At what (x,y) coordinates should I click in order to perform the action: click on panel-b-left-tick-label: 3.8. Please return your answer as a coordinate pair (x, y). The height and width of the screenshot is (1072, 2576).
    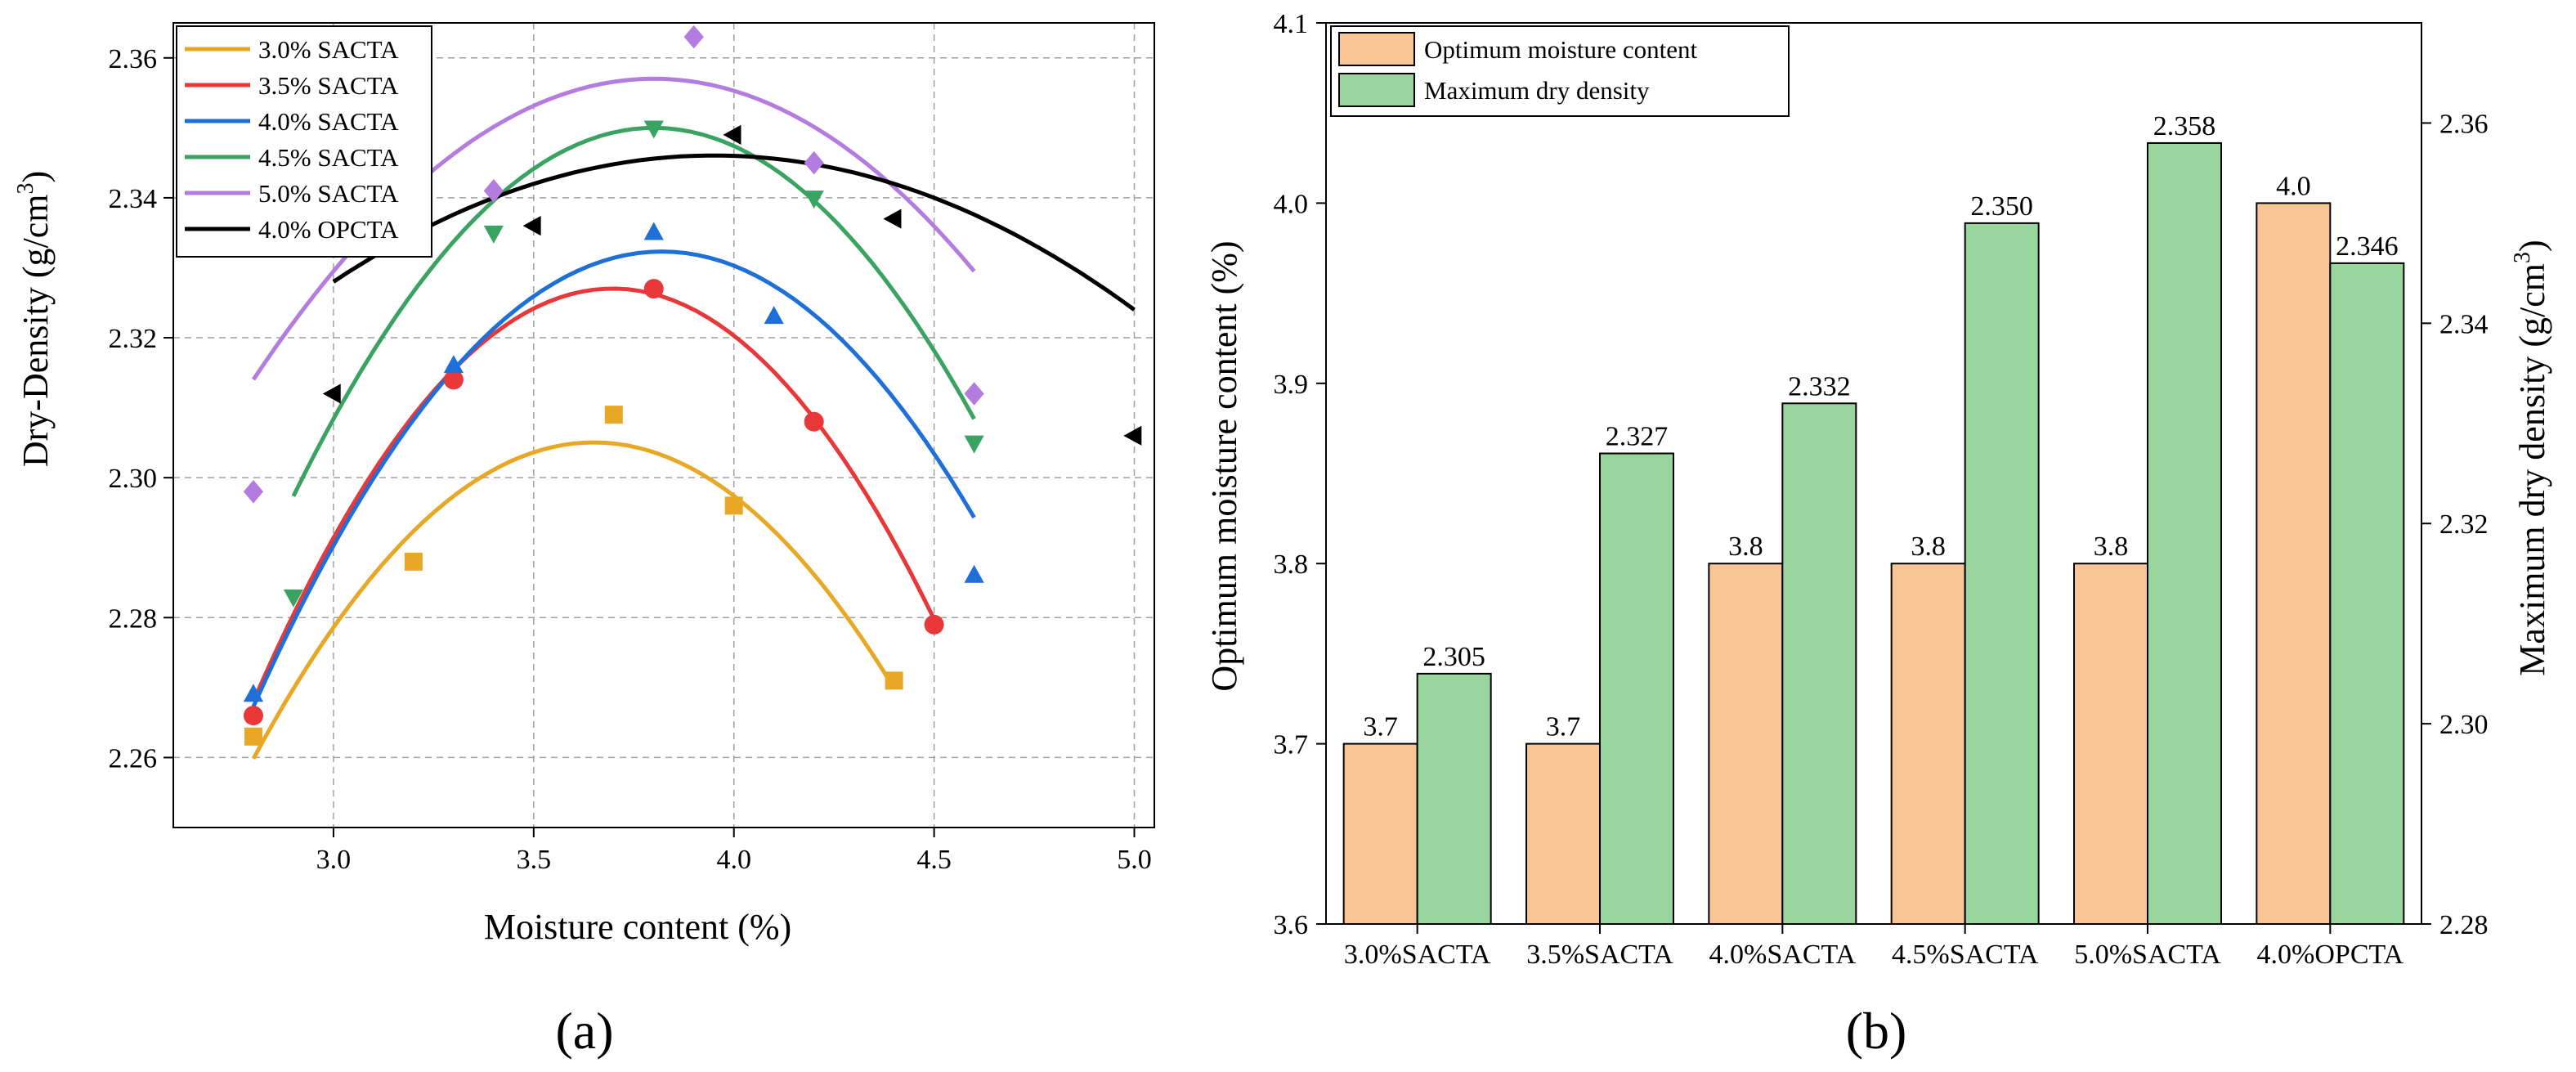
    Looking at the image, I should click on (1292, 564).